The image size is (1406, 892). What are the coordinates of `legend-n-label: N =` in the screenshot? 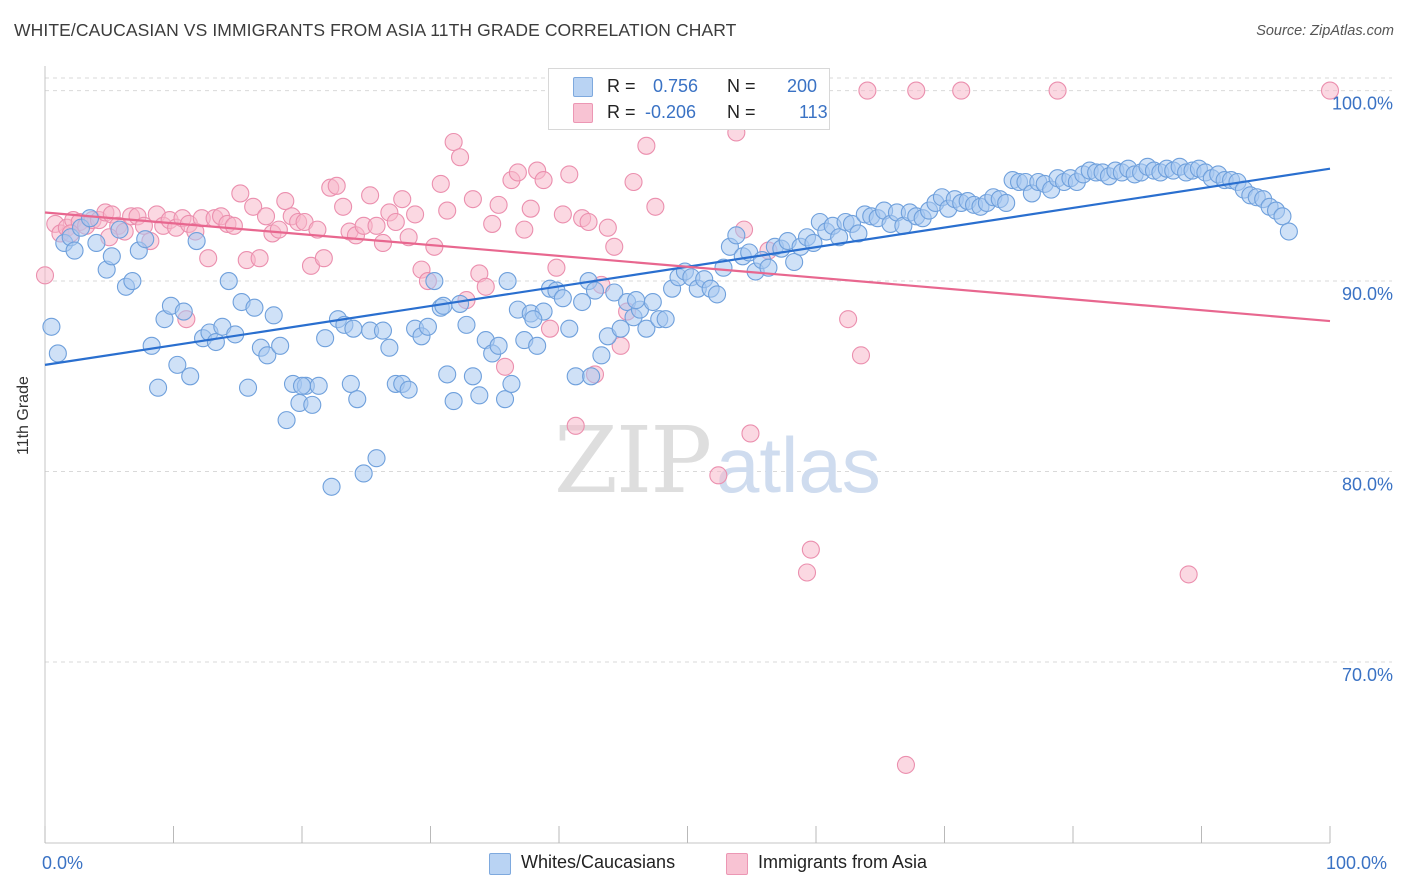 It's located at (741, 86).